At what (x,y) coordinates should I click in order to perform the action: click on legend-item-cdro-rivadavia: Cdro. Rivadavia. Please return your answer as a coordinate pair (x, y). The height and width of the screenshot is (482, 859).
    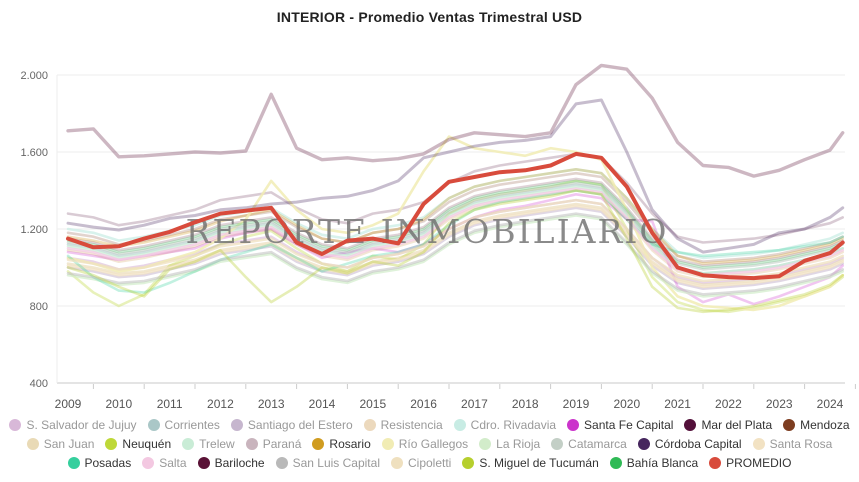
    Looking at the image, I should click on (504, 425).